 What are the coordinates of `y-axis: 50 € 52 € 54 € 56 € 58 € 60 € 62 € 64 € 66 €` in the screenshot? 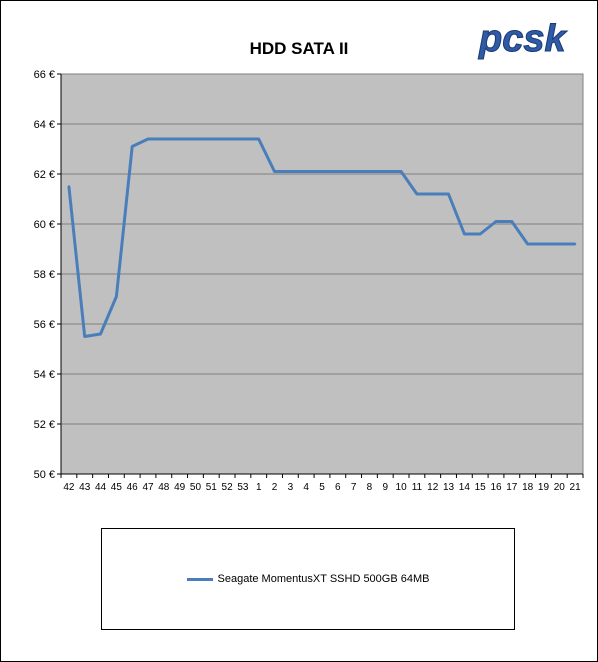 It's located at (48, 275).